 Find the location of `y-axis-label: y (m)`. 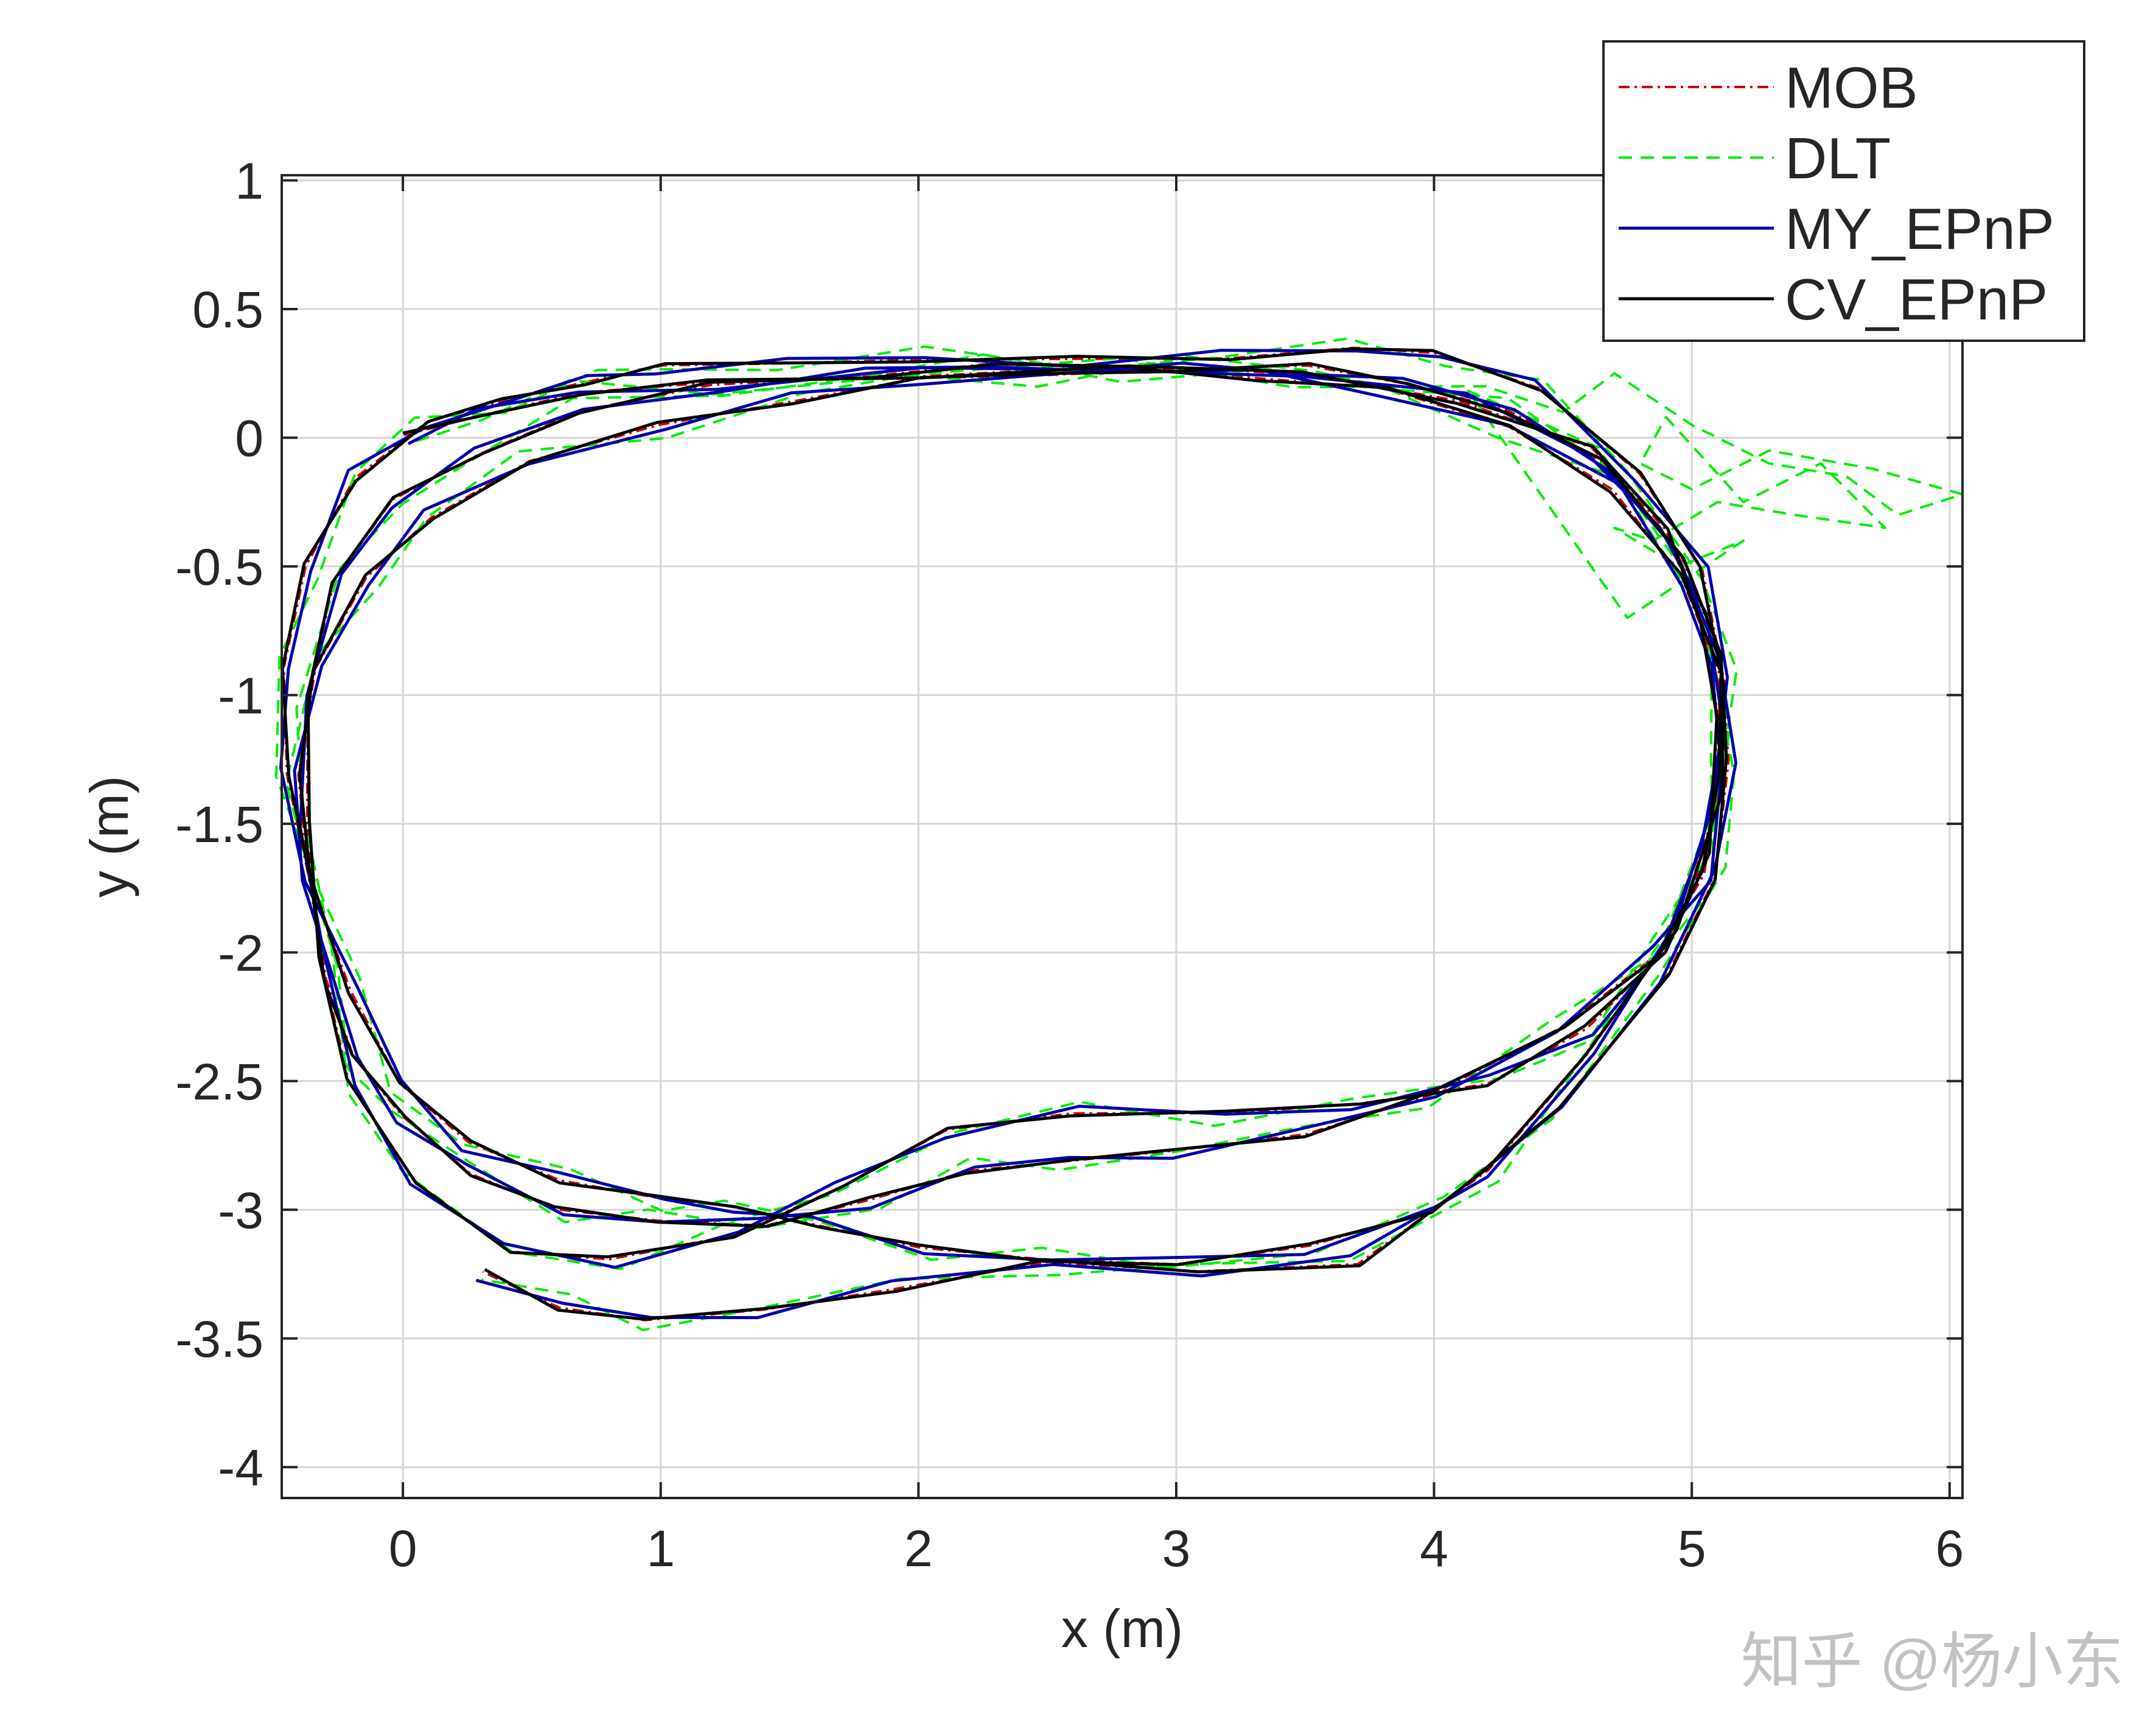

y-axis-label: y (m) is located at coordinates (109, 836).